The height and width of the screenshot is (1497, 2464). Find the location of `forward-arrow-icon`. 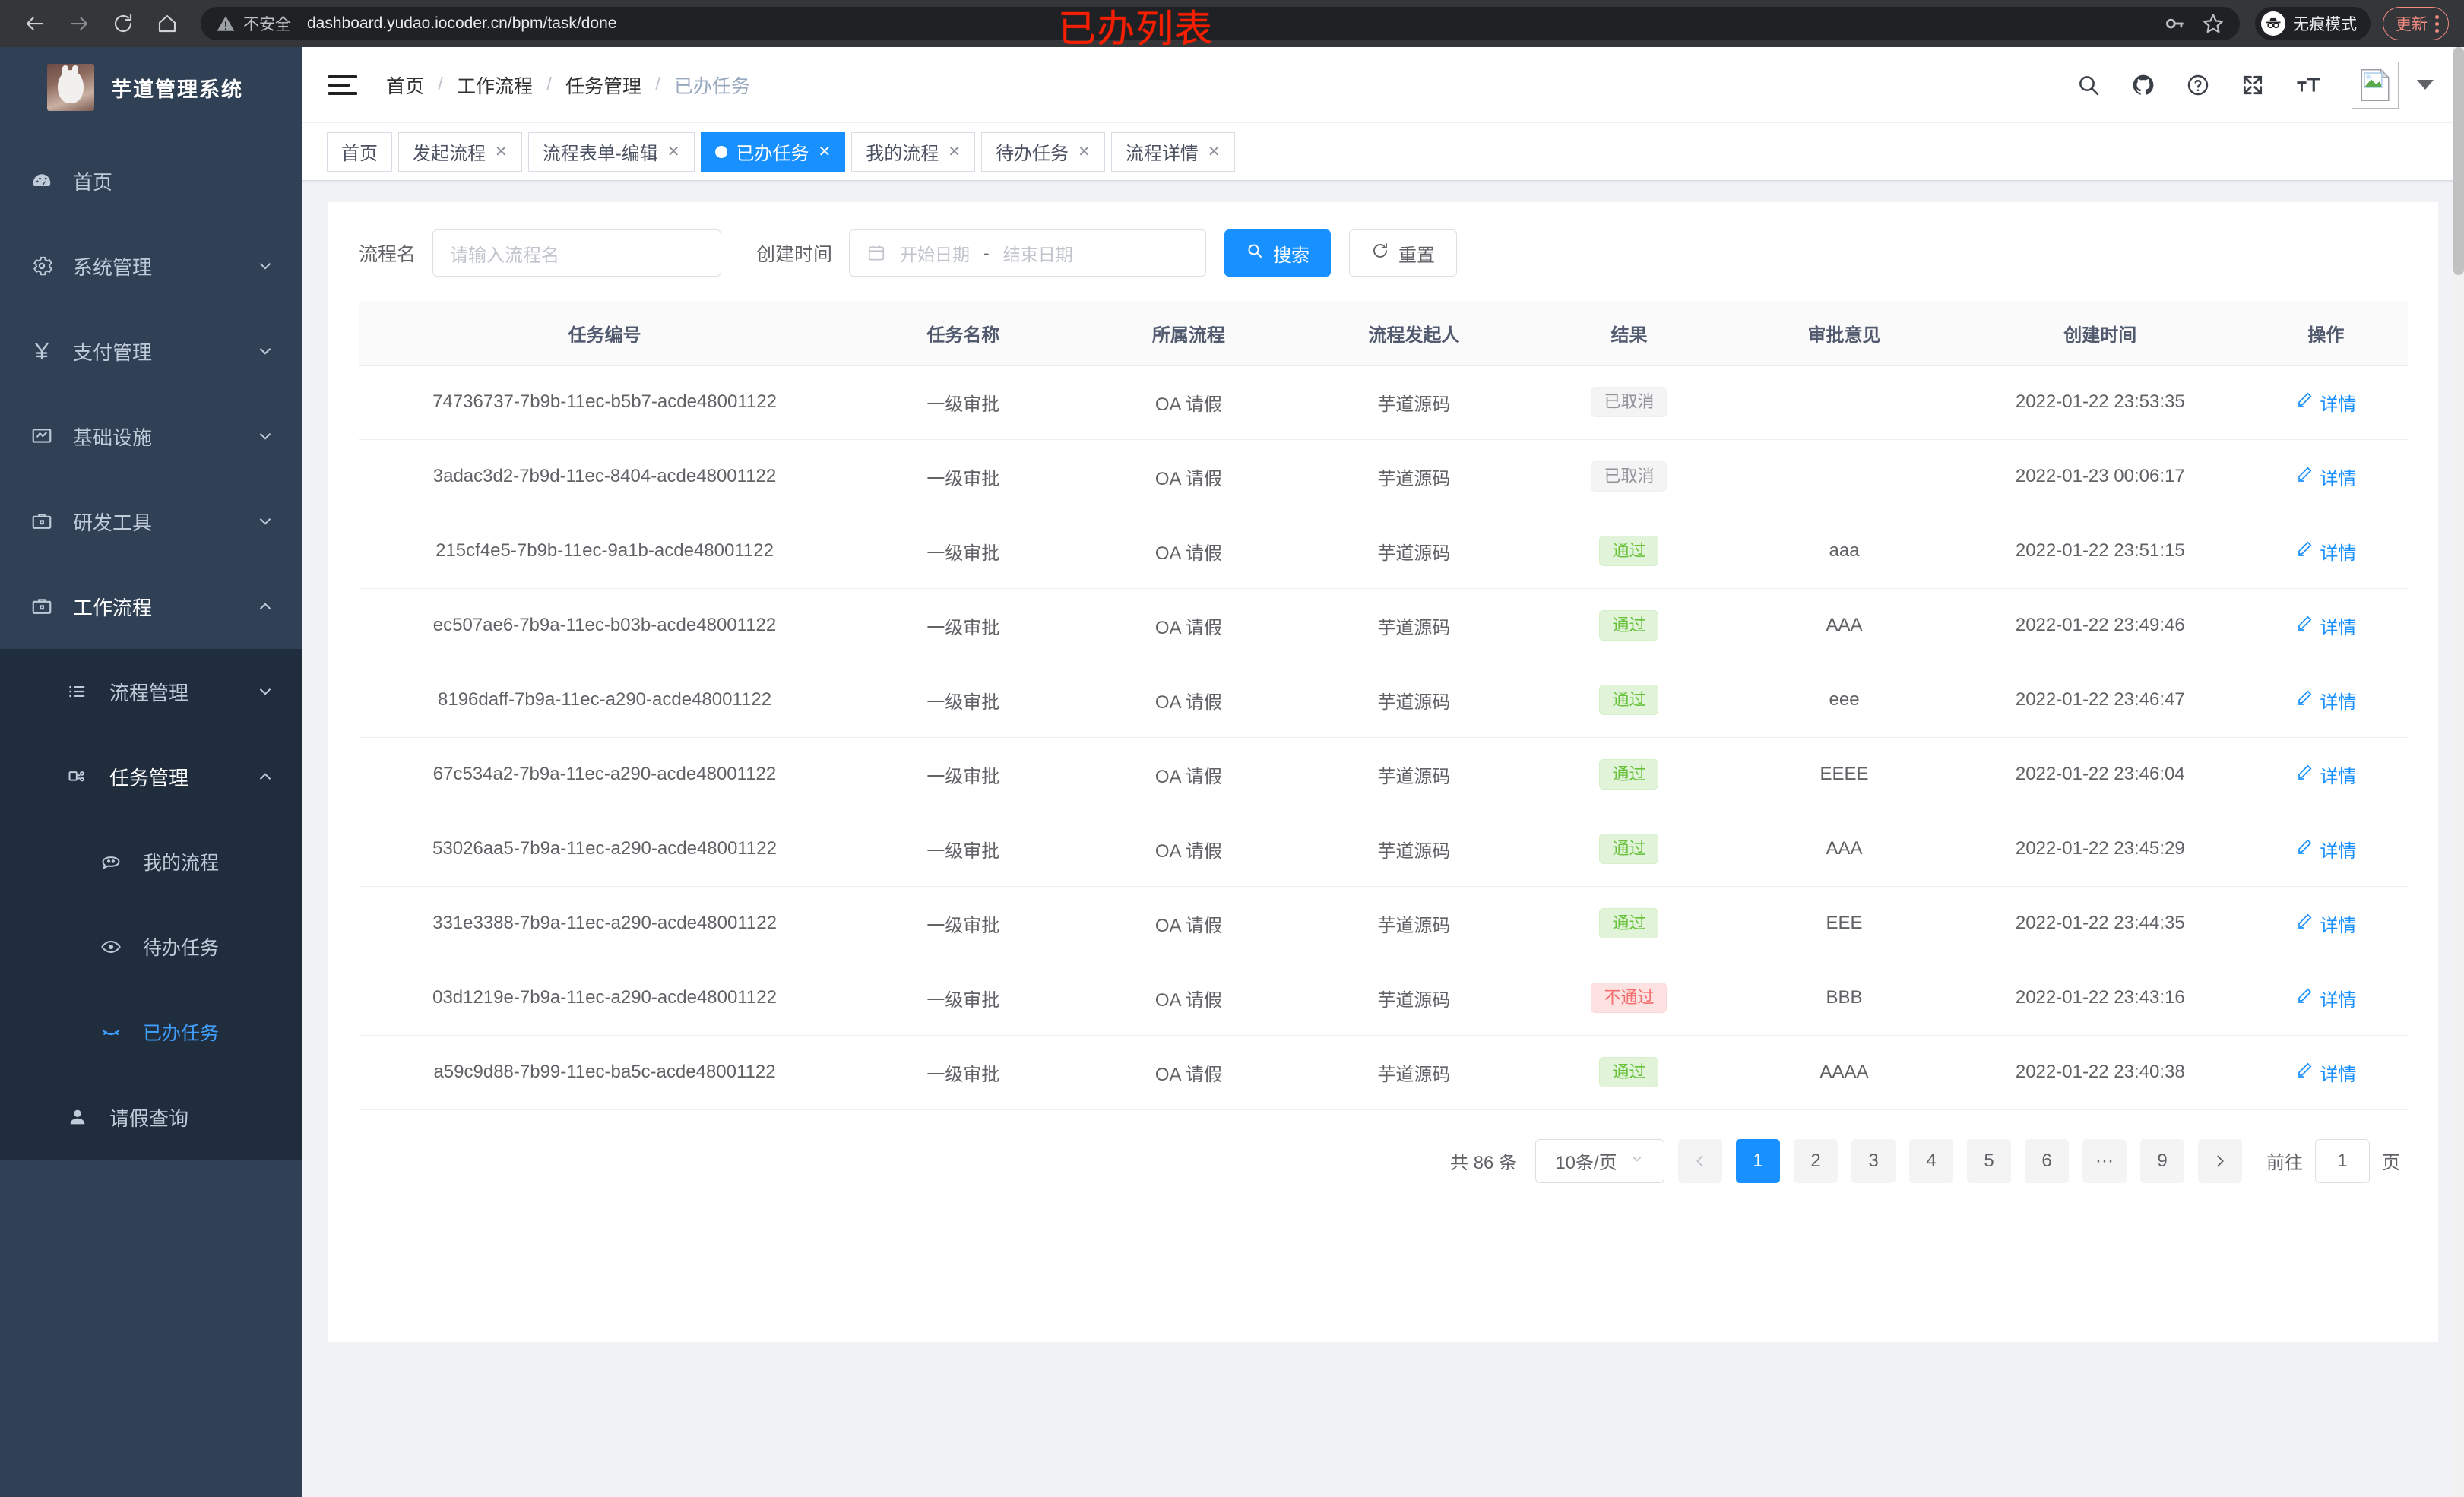

forward-arrow-icon is located at coordinates (79, 23).